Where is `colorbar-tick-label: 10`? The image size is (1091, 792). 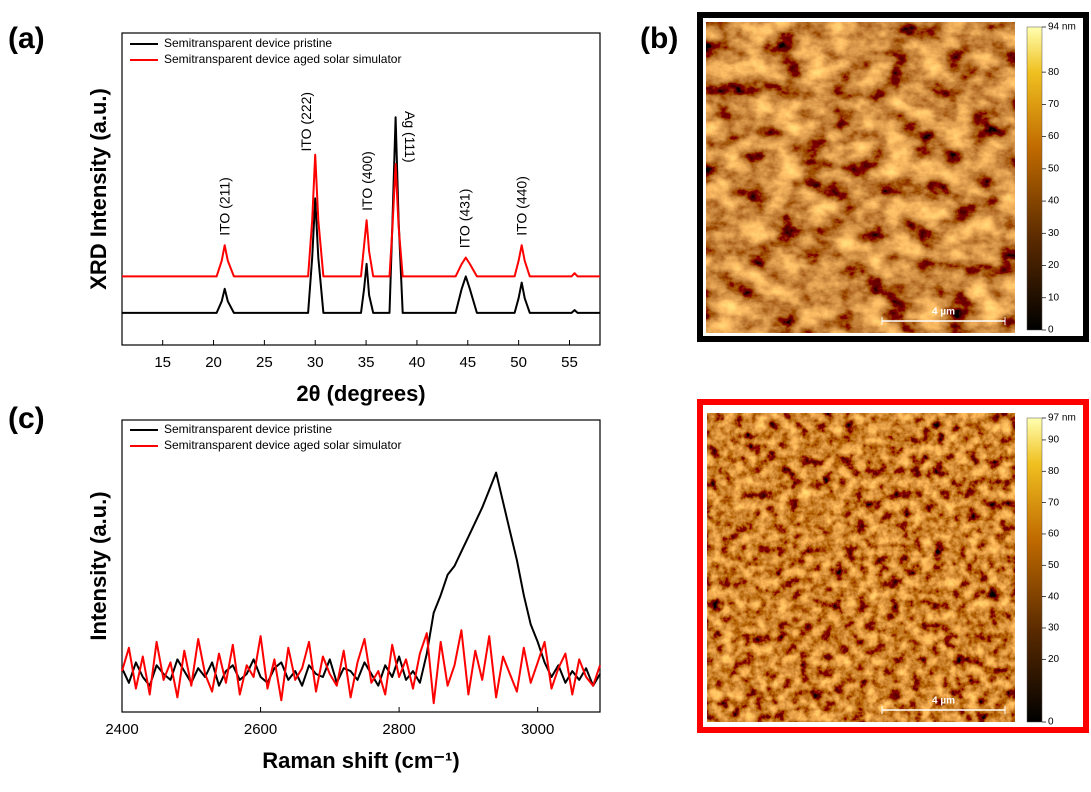
colorbar-tick-label: 10 is located at coordinates (1054, 297).